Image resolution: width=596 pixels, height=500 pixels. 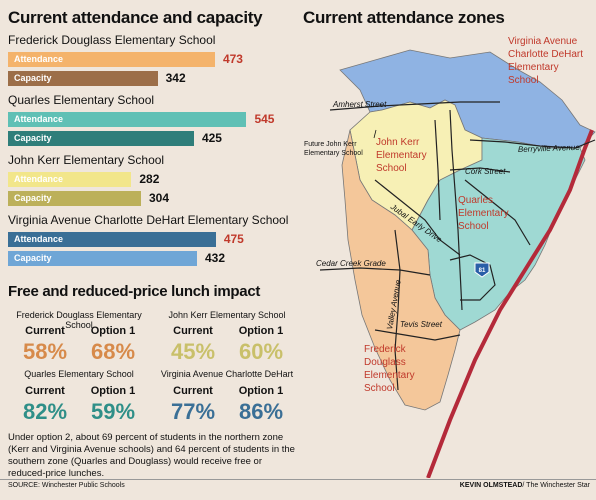 I want to click on lunch-douglass-current: 58%, so click(x=45, y=351).